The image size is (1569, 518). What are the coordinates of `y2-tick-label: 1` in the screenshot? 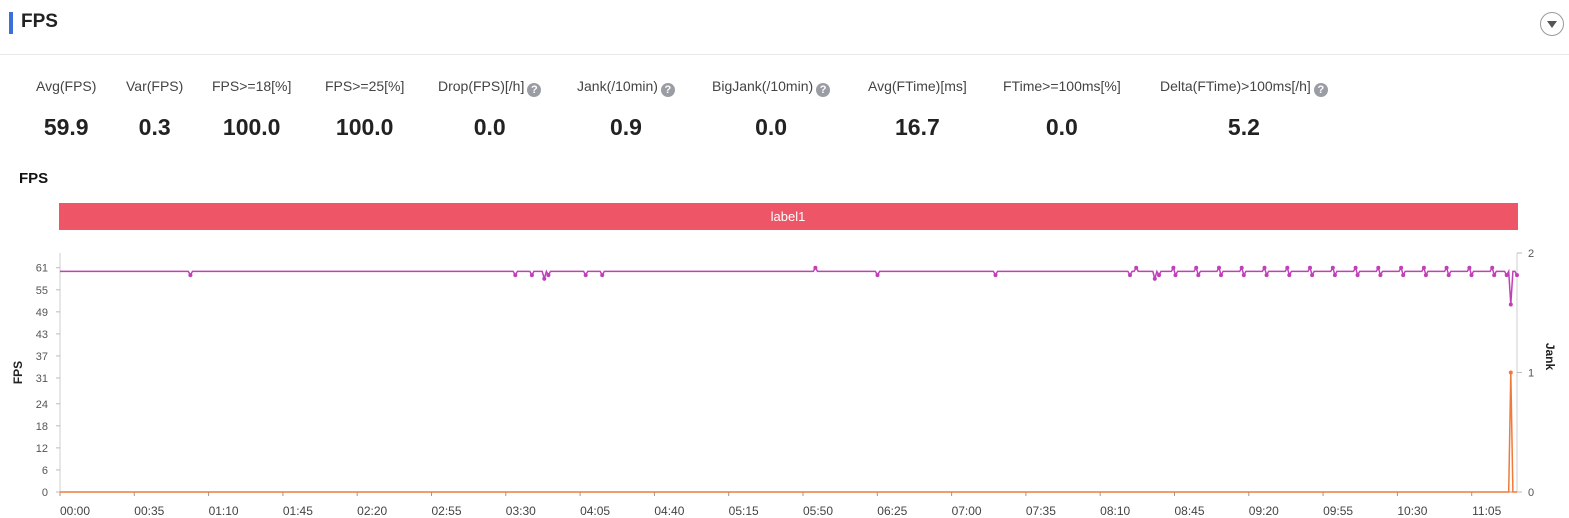 It's located at (1531, 374).